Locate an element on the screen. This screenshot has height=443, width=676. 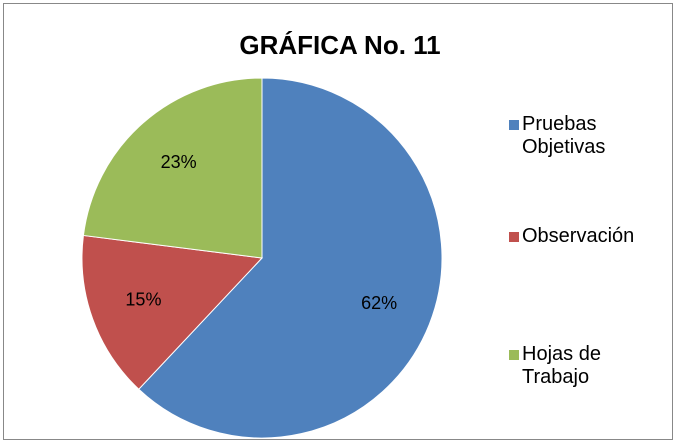
data-label: 62% is located at coordinates (379, 303).